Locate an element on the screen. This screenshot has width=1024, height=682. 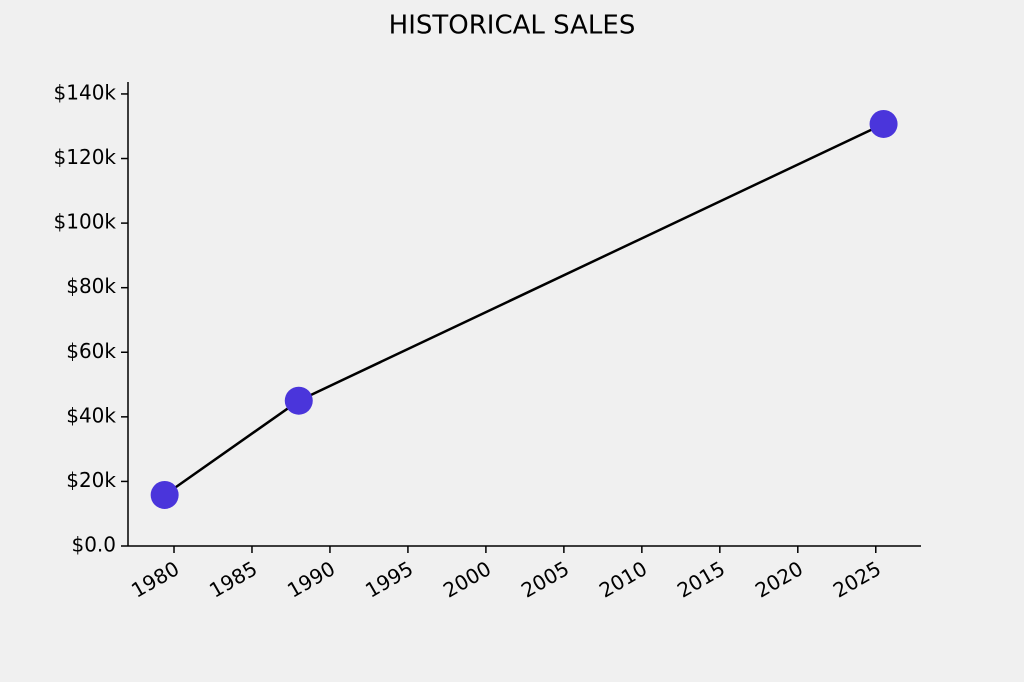
y-tick-label: $40k is located at coordinates (91, 415).